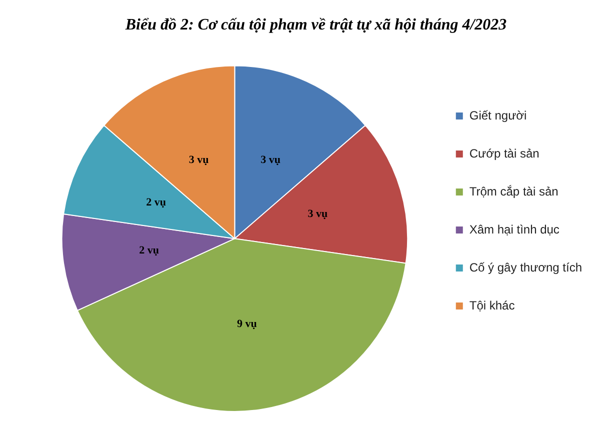  What do you see at coordinates (315, 25) in the screenshot?
I see `chart-title: Biểu đồ 2: Cơ cấu tội phạm về trật tự xã hội tháng 4/2023` at bounding box center [315, 25].